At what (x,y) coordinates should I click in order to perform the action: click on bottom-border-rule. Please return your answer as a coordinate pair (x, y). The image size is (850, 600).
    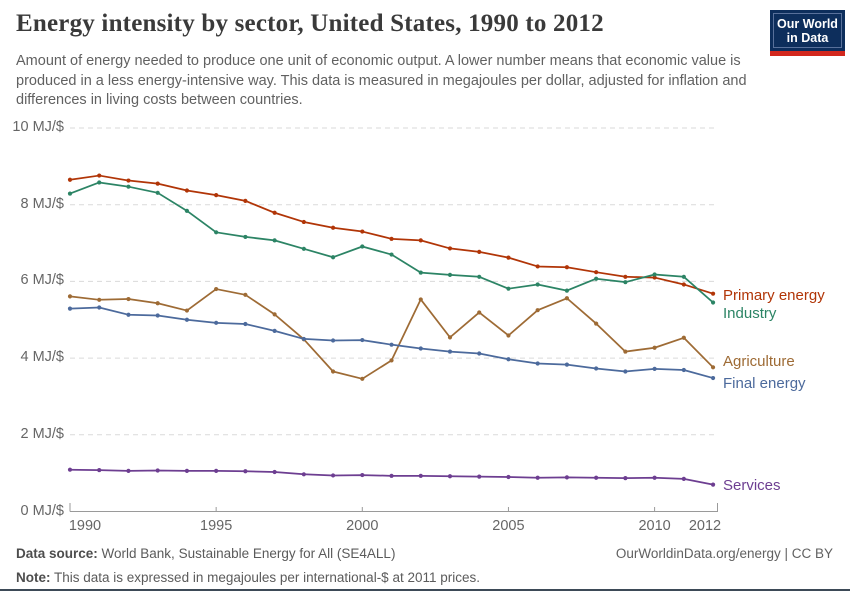
    Looking at the image, I should click on (425, 590).